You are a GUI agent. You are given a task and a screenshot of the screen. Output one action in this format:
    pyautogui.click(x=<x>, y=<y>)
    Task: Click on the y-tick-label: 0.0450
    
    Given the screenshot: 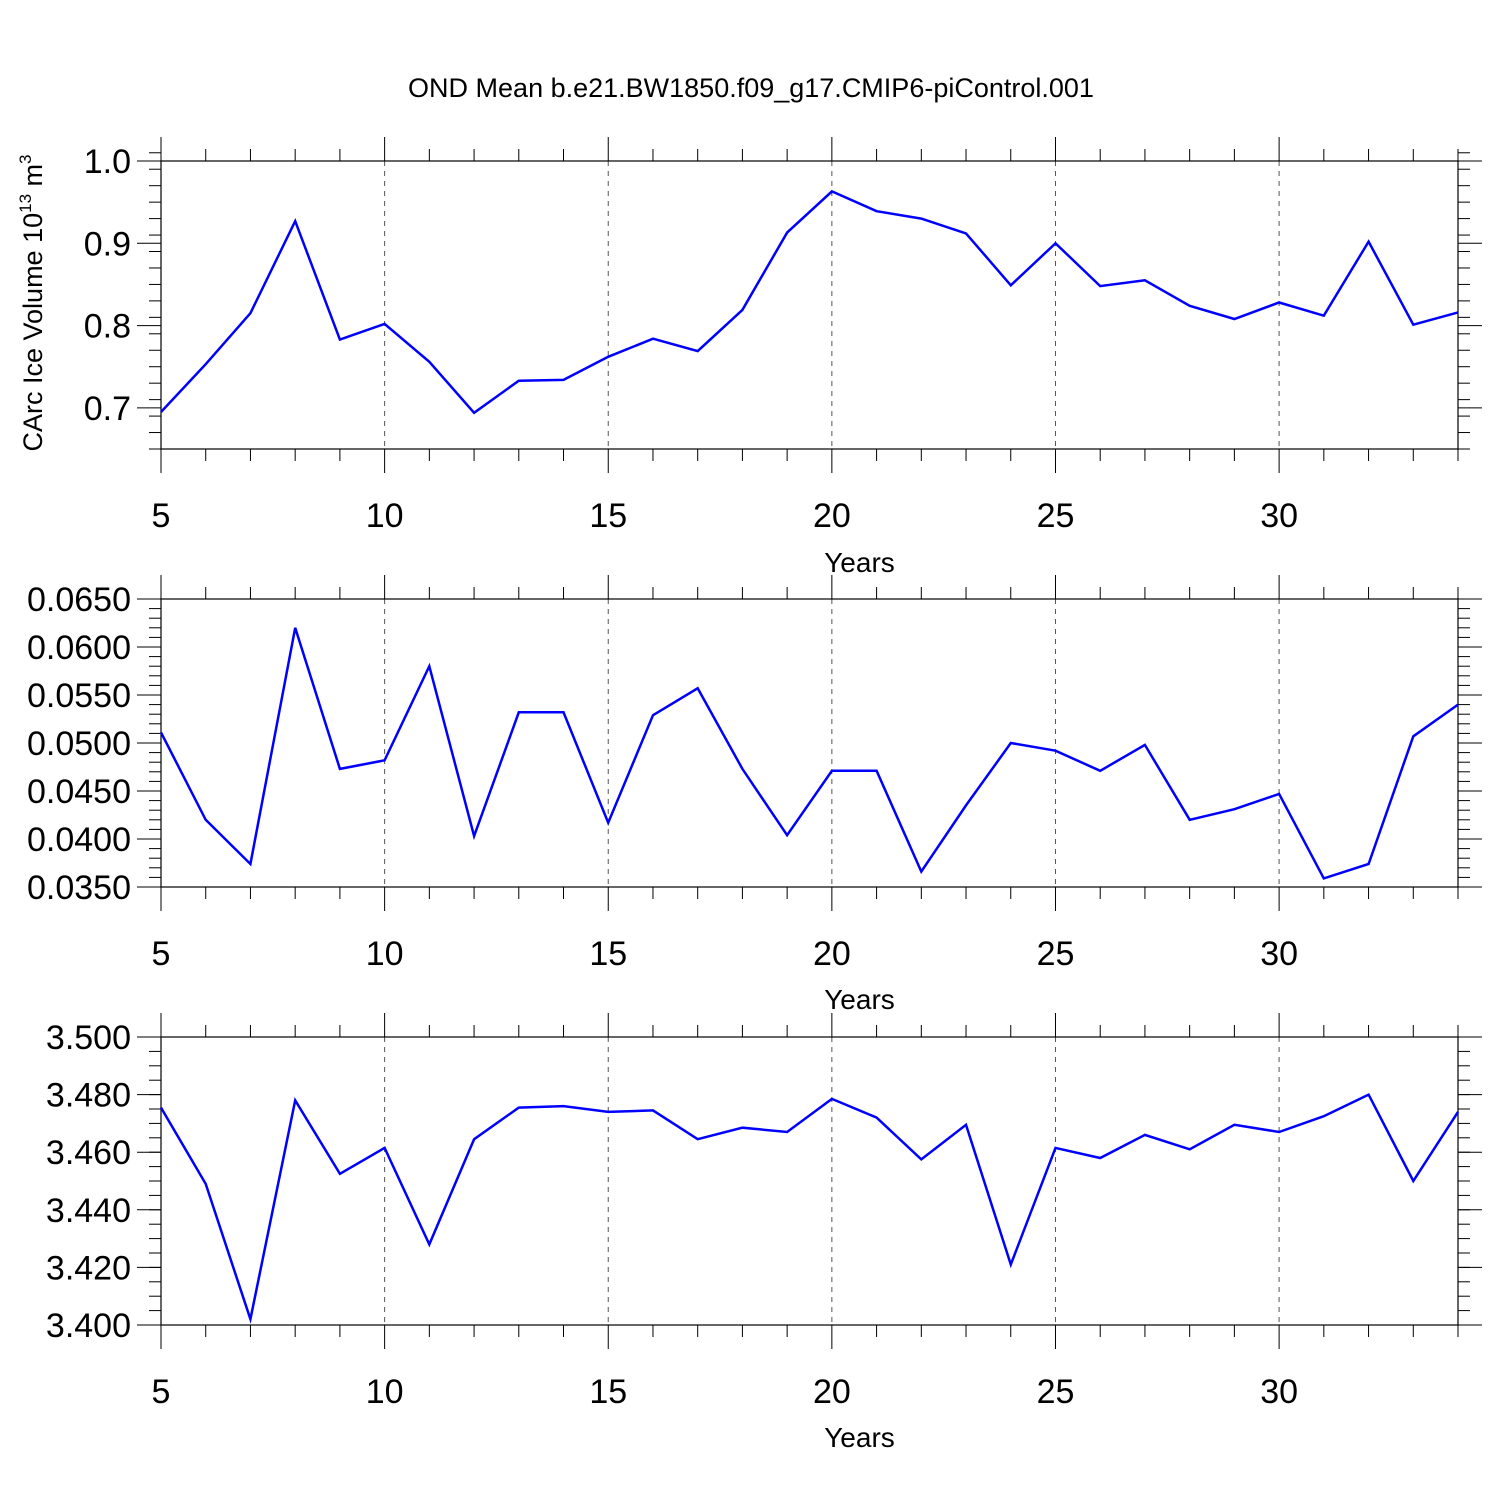 What is the action you would take?
    pyautogui.click(x=79, y=792)
    